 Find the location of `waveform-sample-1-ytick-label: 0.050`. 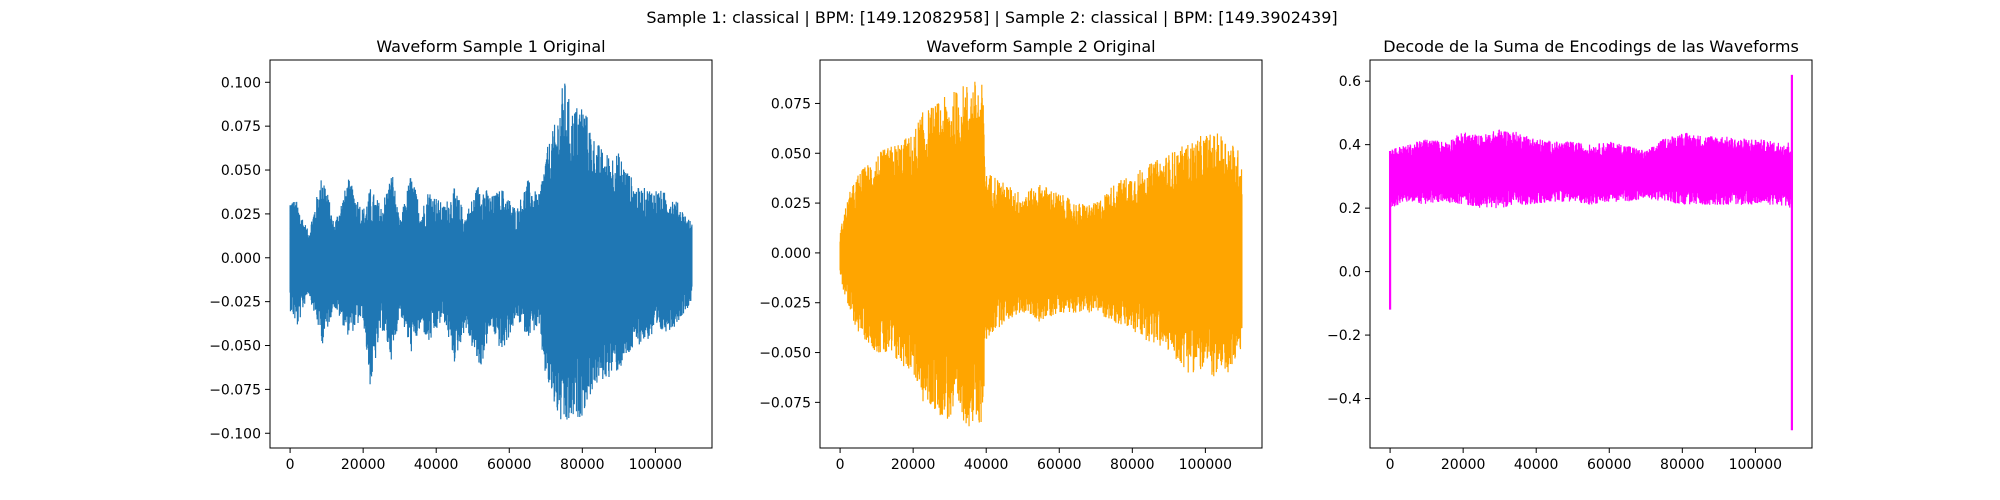

waveform-sample-1-ytick-label: 0.050 is located at coordinates (241, 171).